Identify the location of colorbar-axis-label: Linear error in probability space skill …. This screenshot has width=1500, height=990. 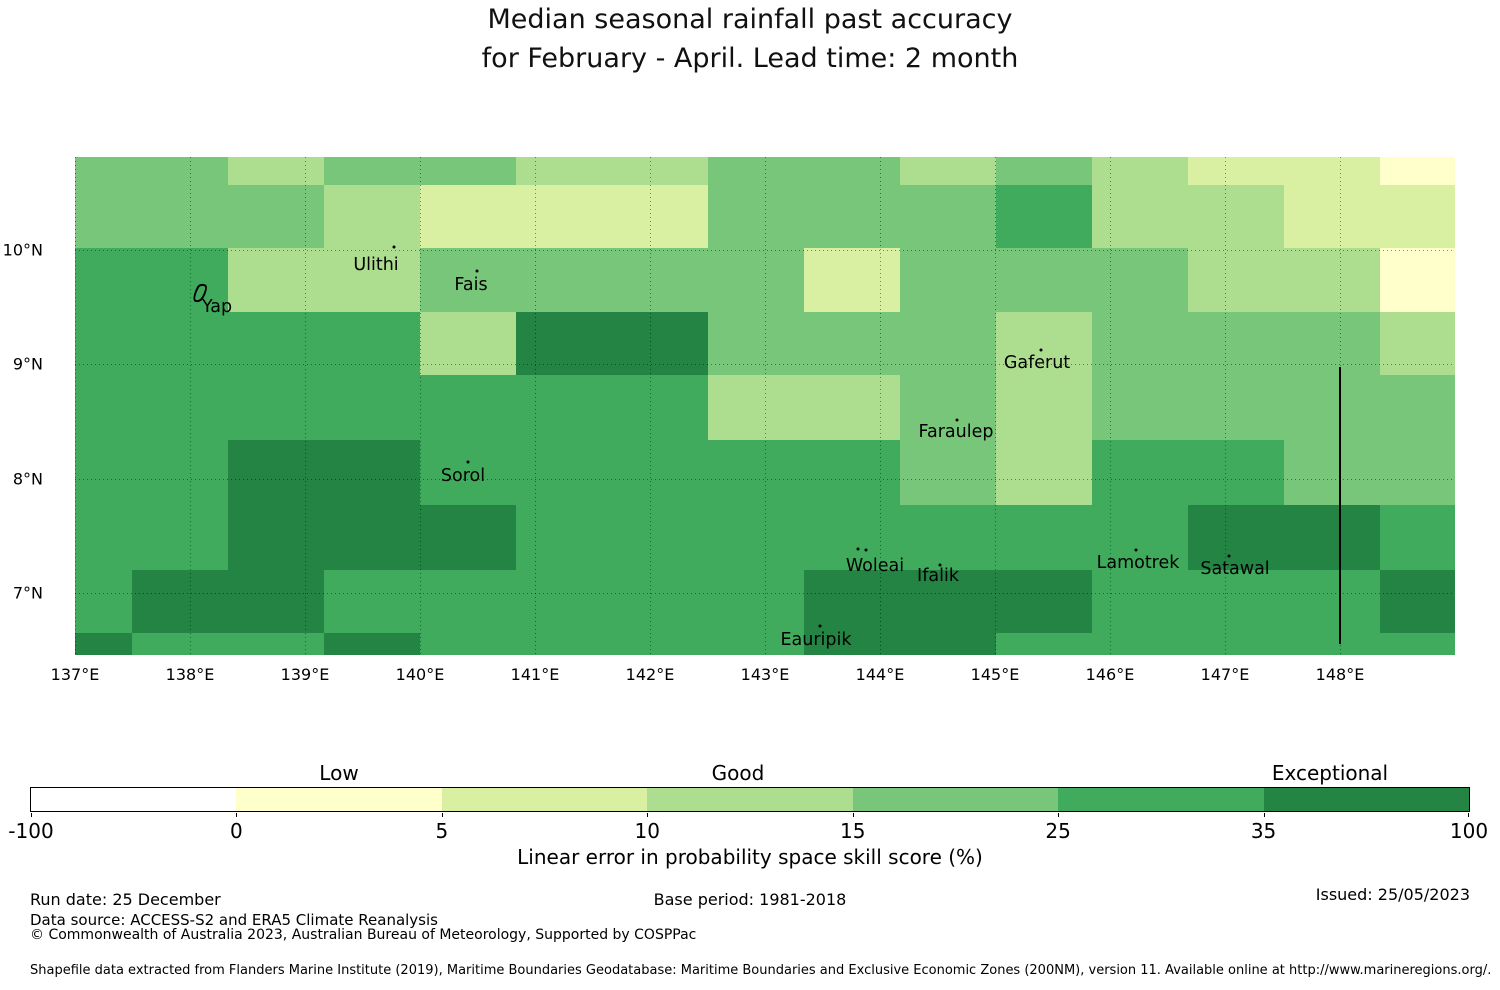
(750, 857).